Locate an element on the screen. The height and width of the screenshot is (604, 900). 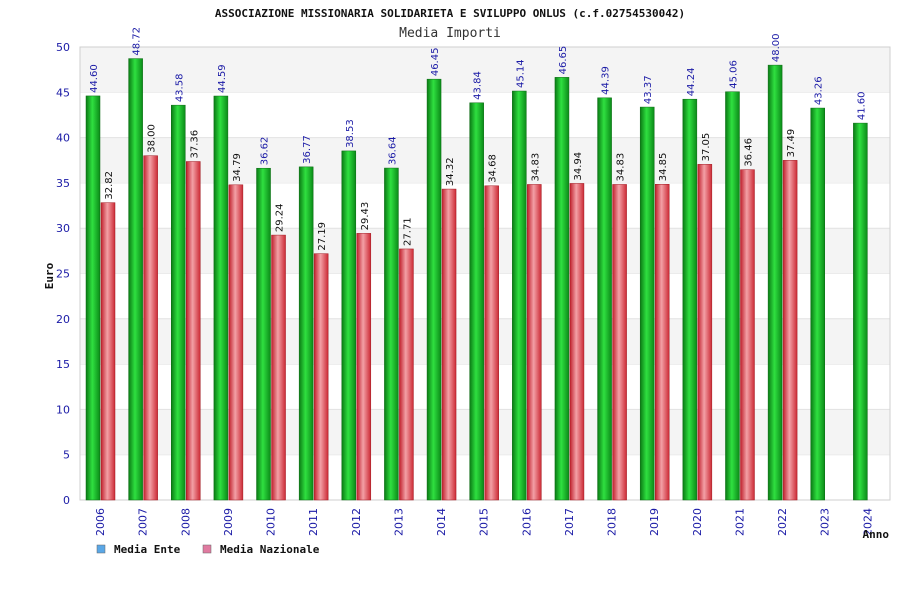
x-tick-label: 2008 is located at coordinates (185, 522).